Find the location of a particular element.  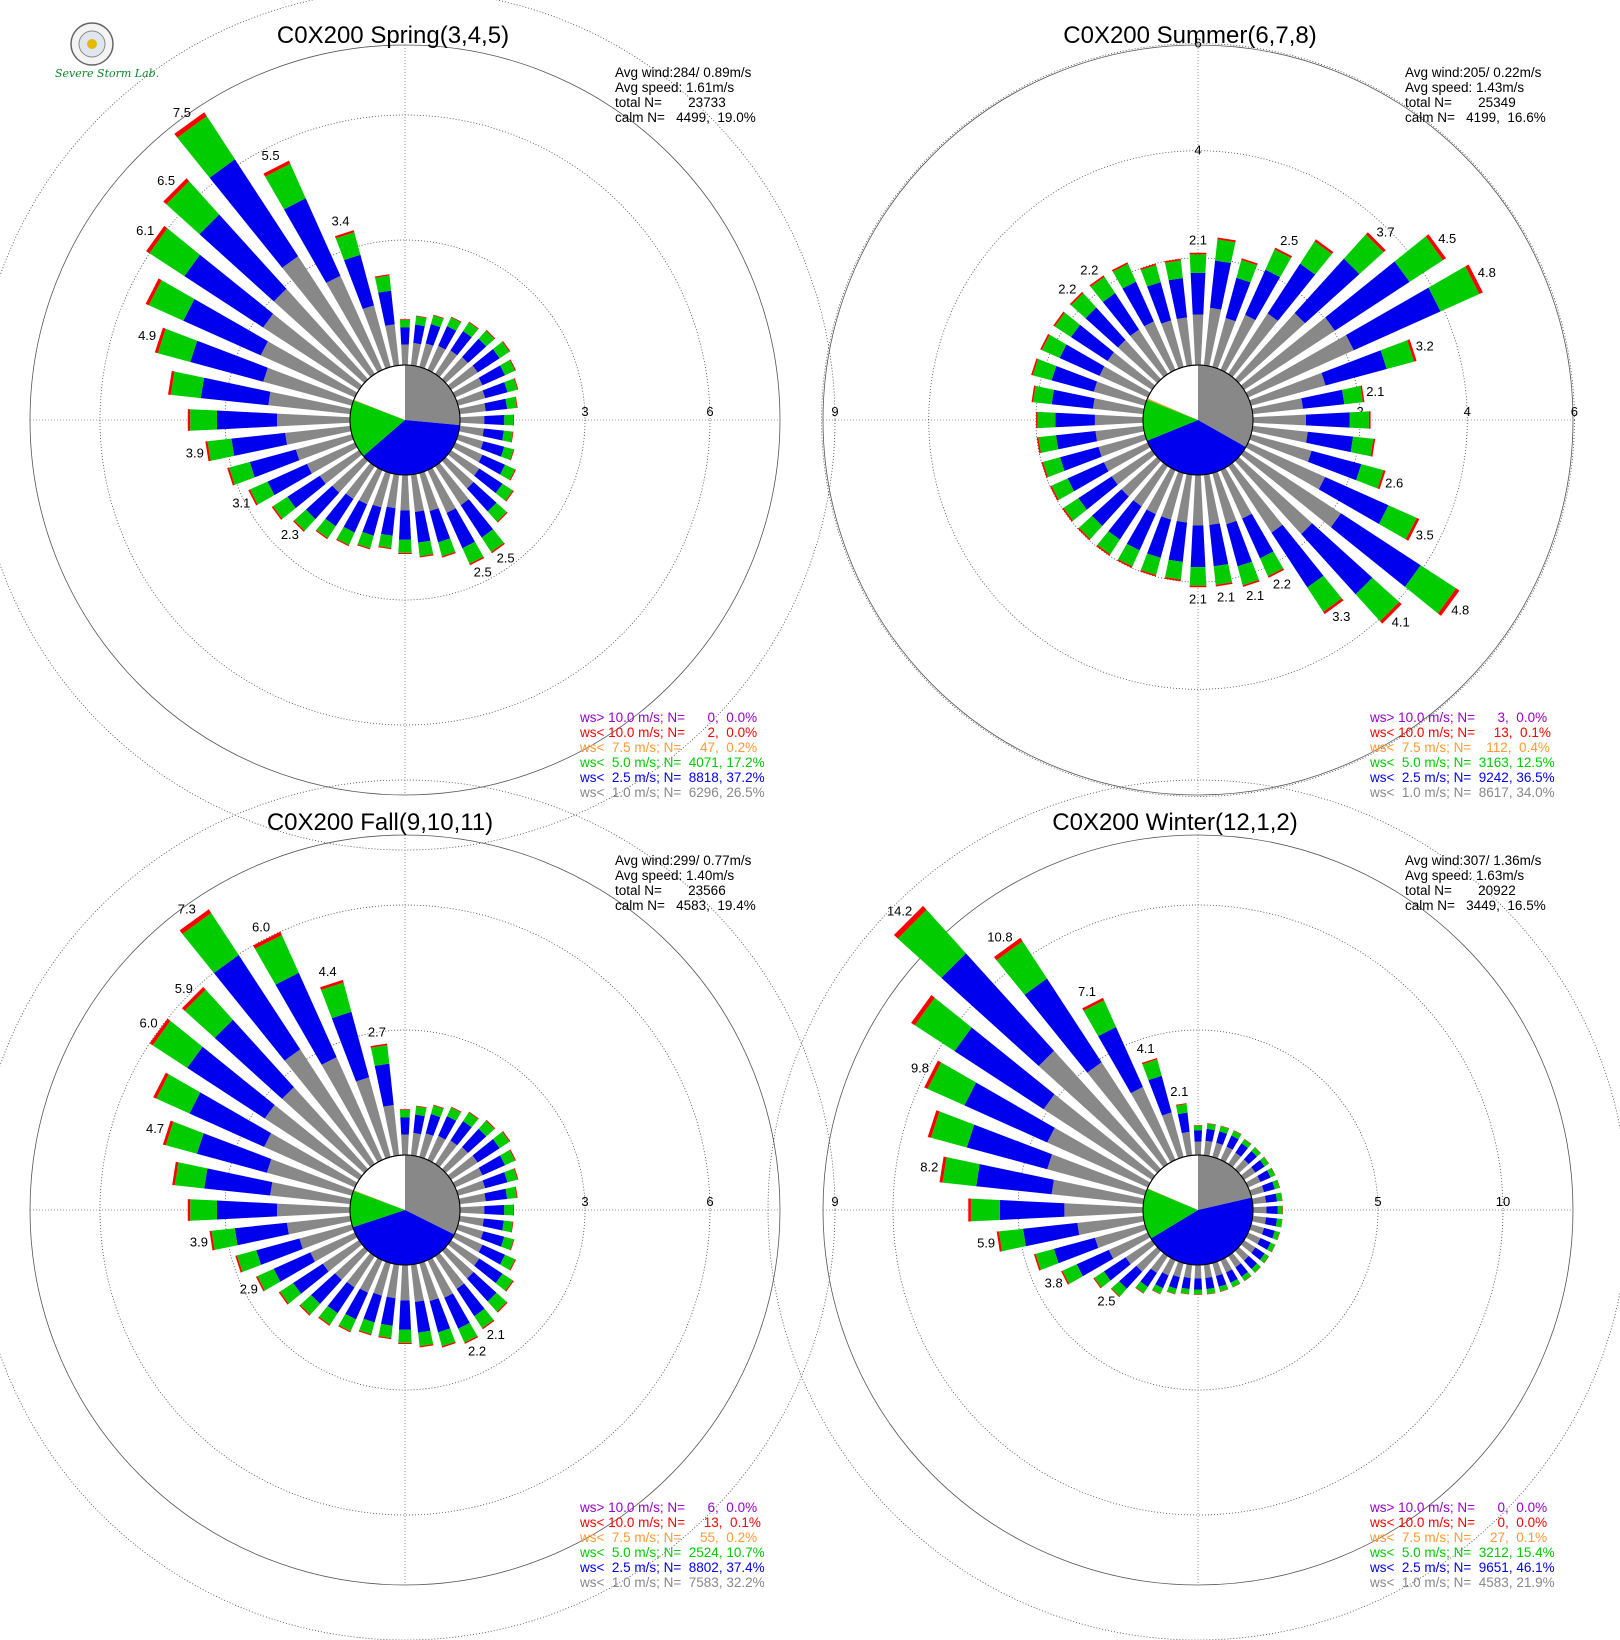

stats-line: Avg speed: 1.40m/s is located at coordinates (674, 875).